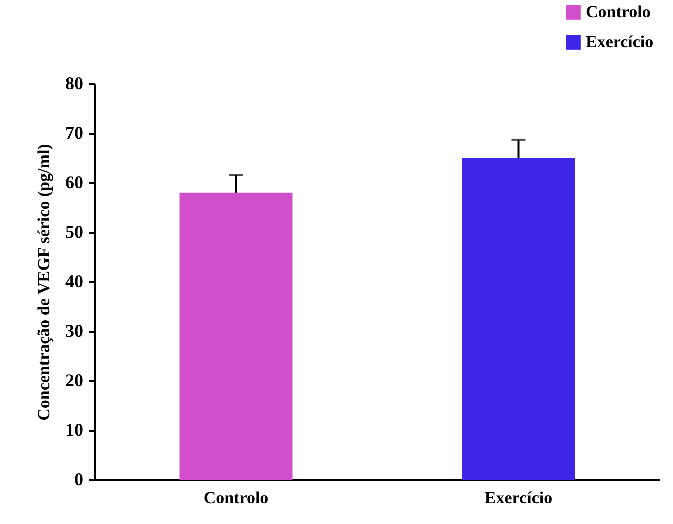  Describe the element at coordinates (75, 282) in the screenshot. I see `y-tick-label: 40` at that location.